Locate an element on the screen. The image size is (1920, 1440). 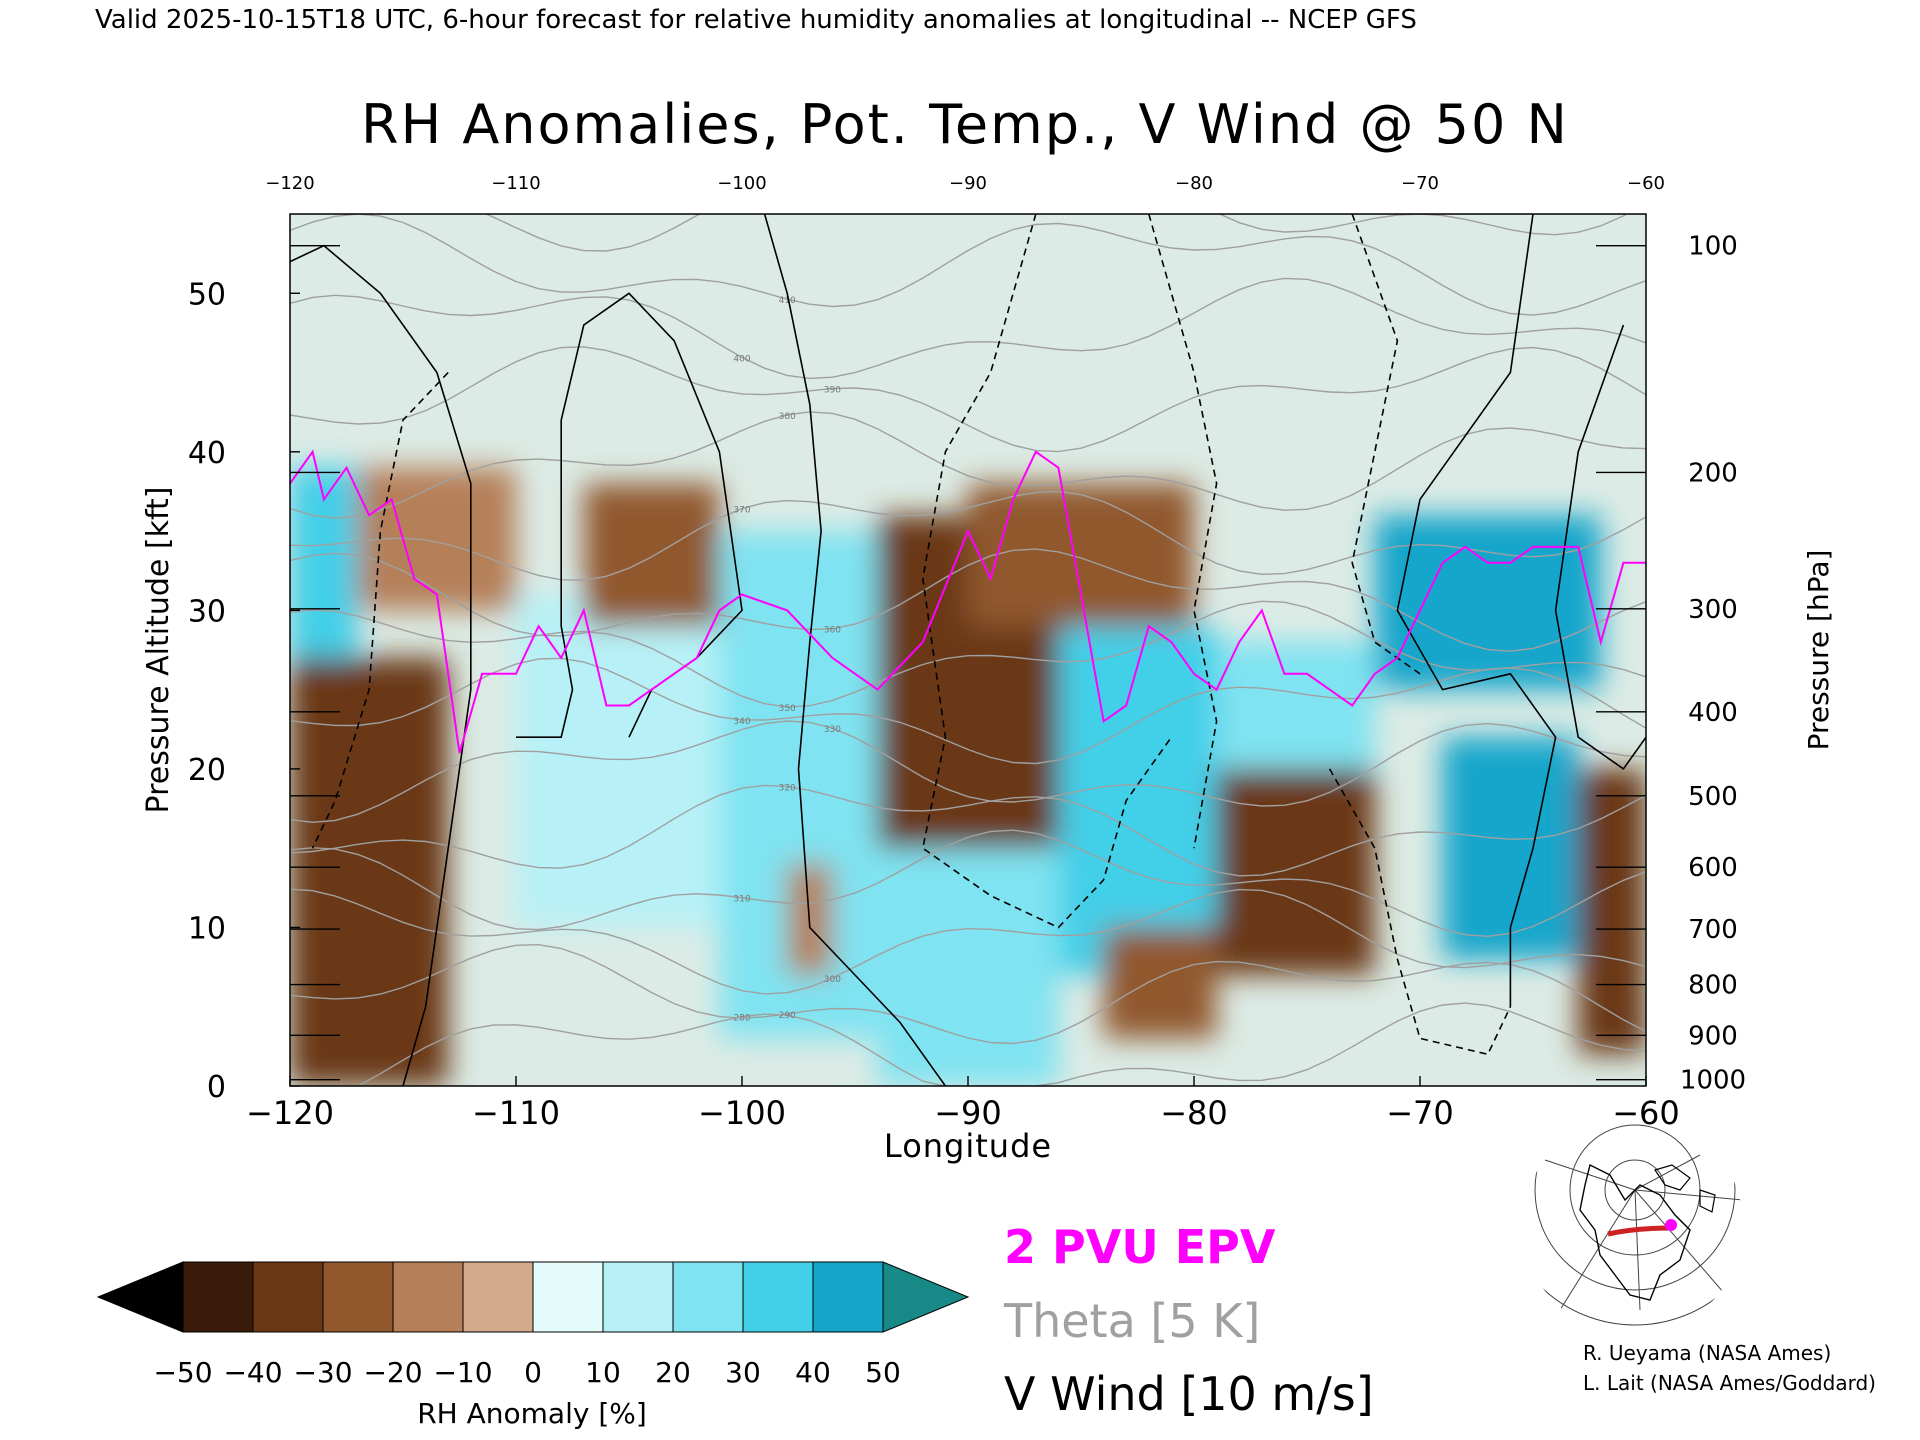
theta-contour-label: 330 is located at coordinates (832, 730).